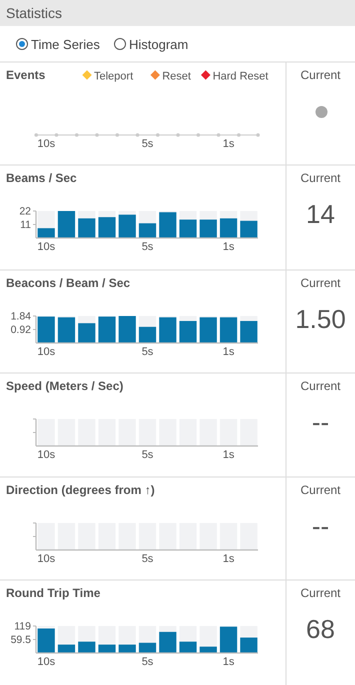 This screenshot has height=685, width=355. Describe the element at coordinates (42, 178) in the screenshot. I see `chart-title: Beams / Sec` at that location.